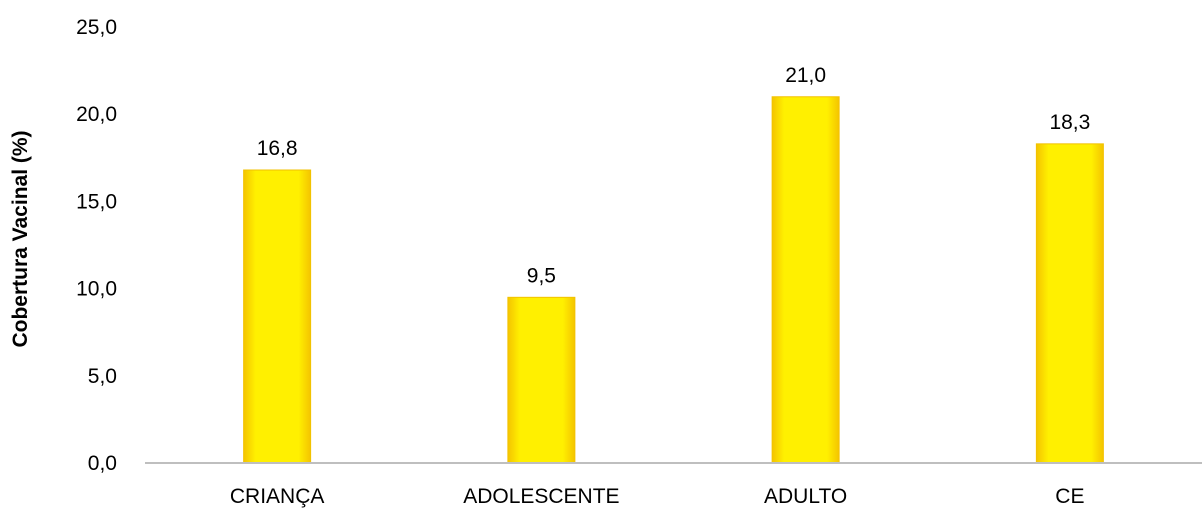  What do you see at coordinates (20, 238) in the screenshot?
I see `y-axis-title: Cobertura Vacinal (%)` at bounding box center [20, 238].